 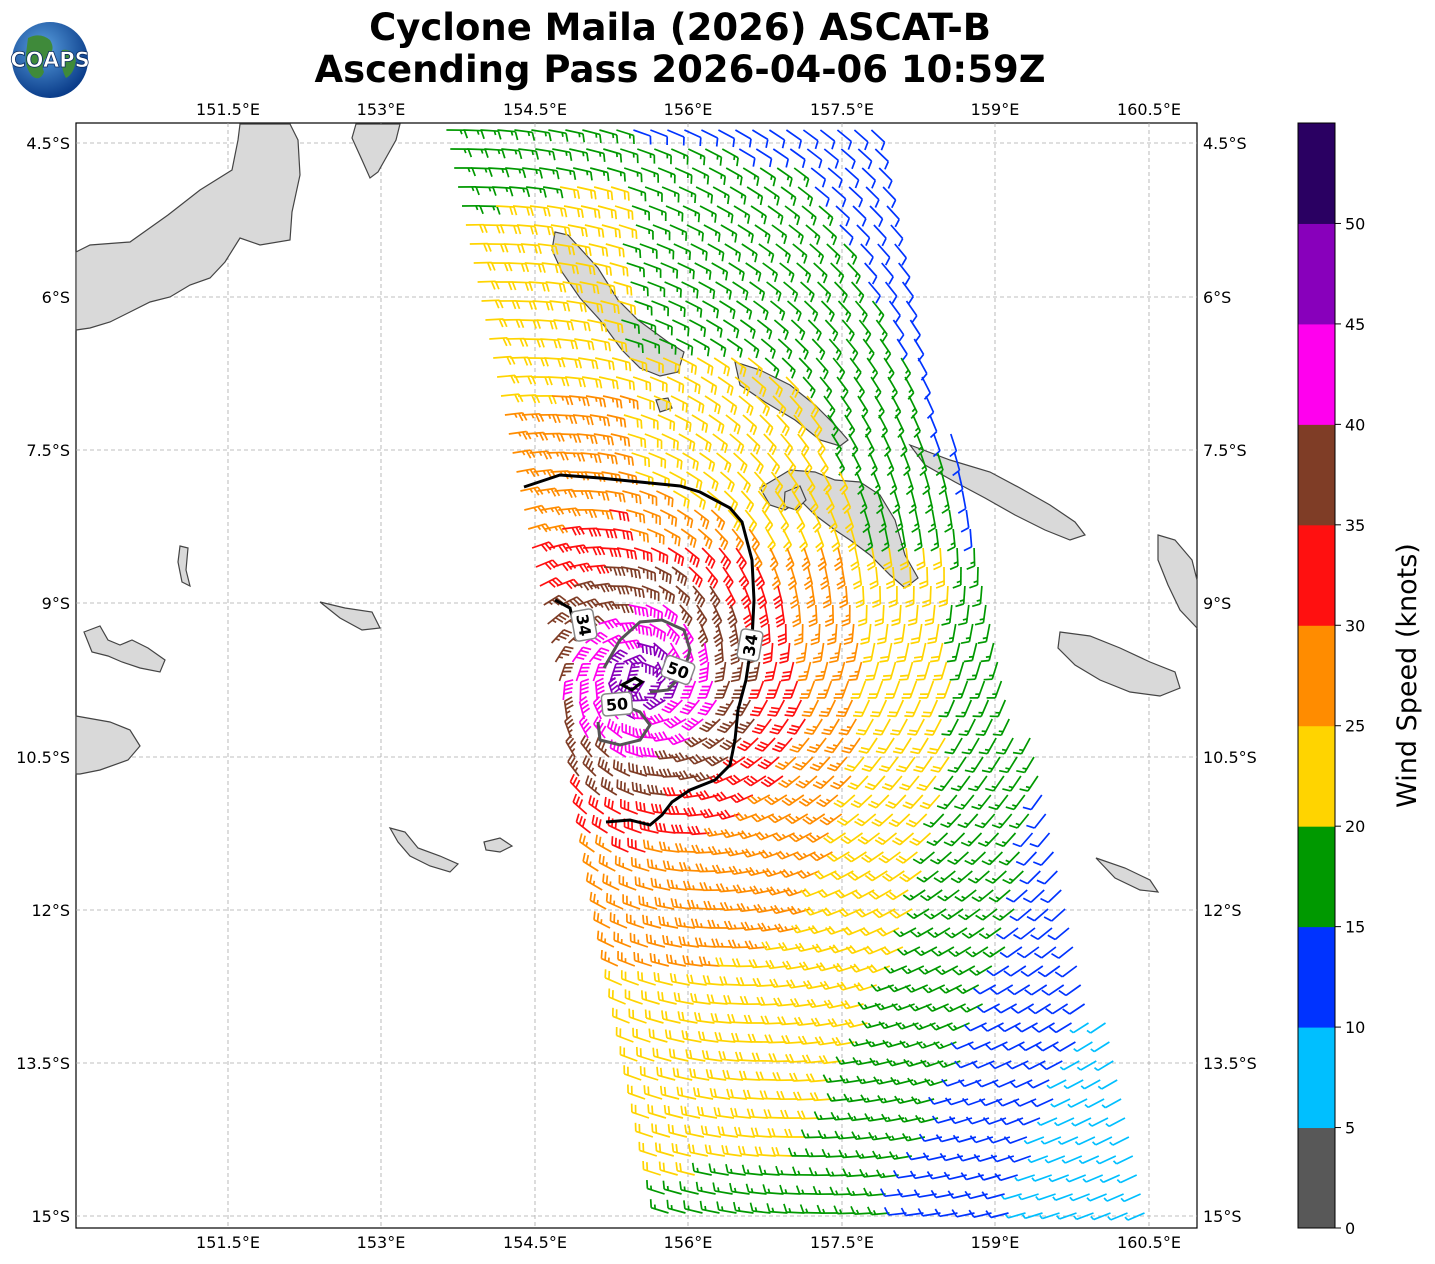 What do you see at coordinates (1355, 826) in the screenshot?
I see `colorbar-tick-label: 20` at bounding box center [1355, 826].